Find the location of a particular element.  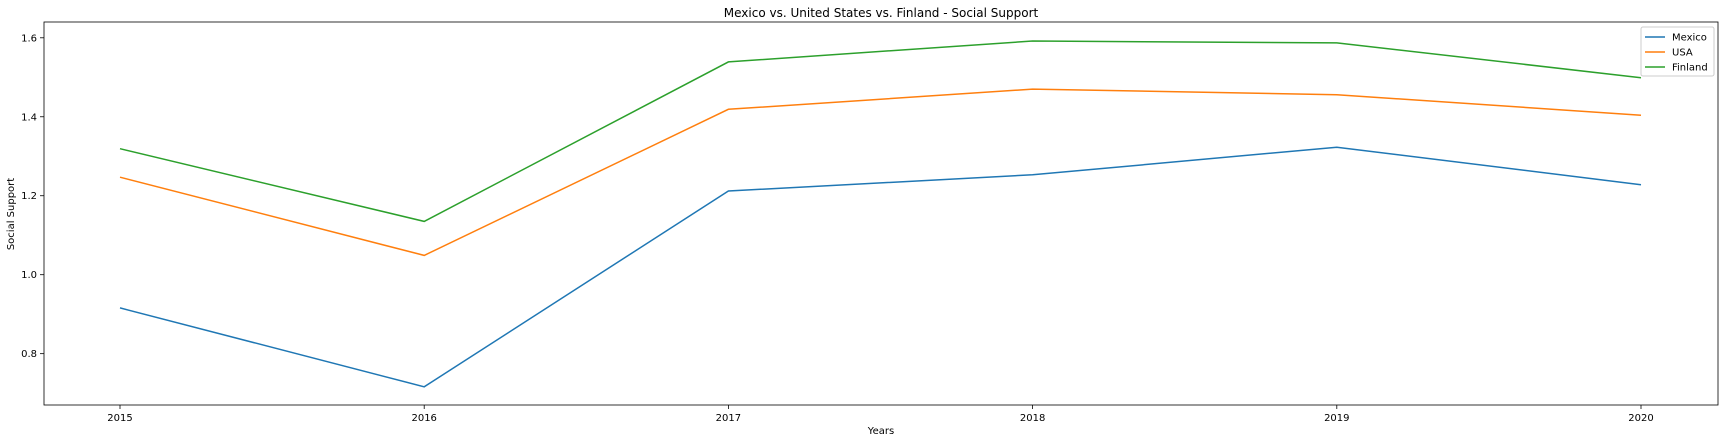

y-tick-label: 1.0 is located at coordinates (29, 275).